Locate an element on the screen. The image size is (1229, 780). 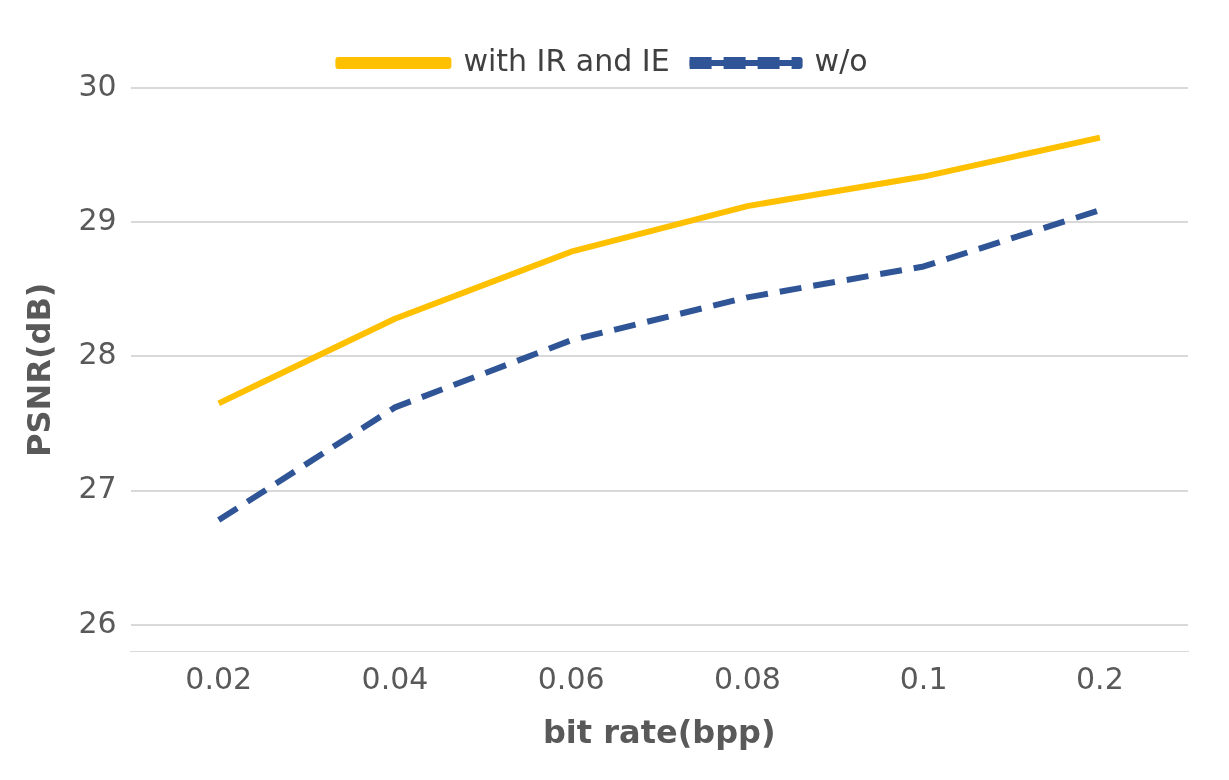
y-tick-label: 26 is located at coordinates (97, 622).